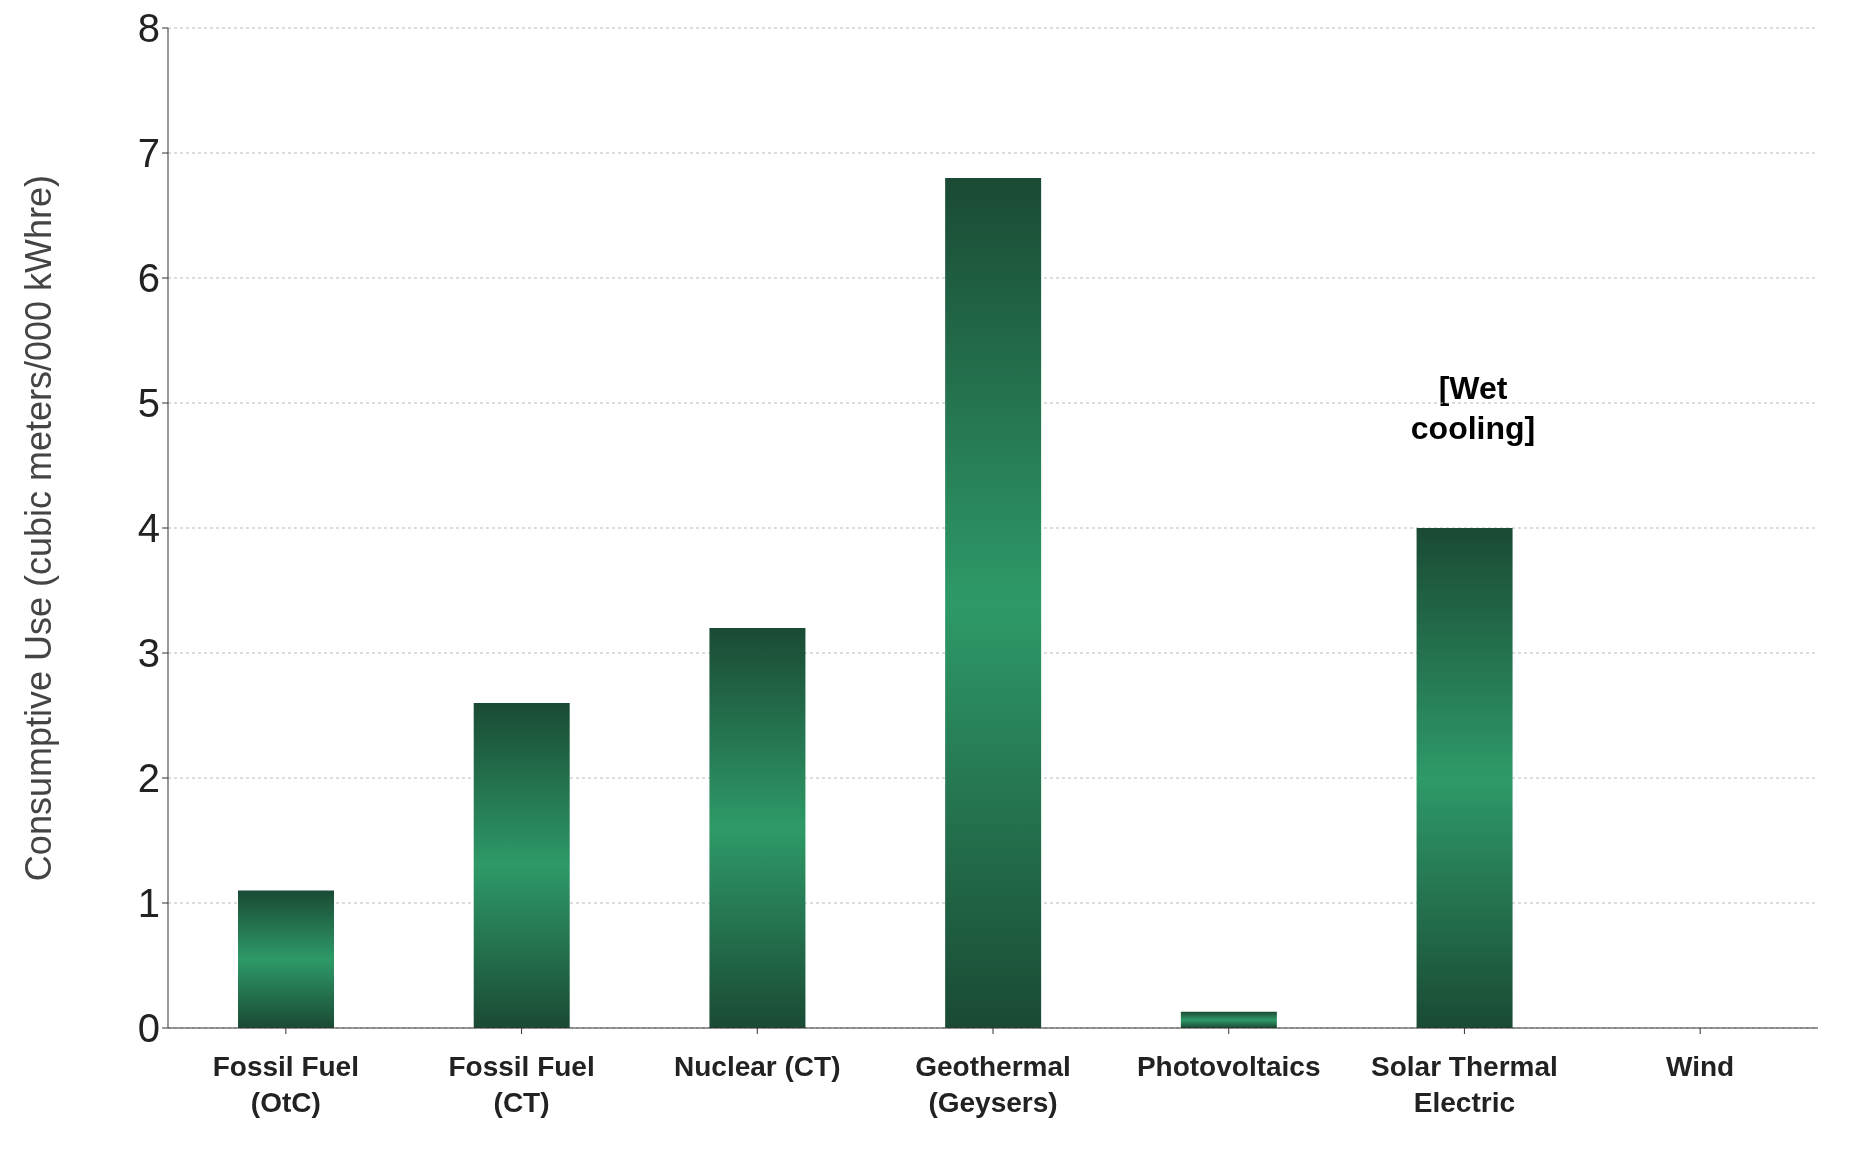  I want to click on x-tick-label: Photovoltaics, so click(1228, 1066).